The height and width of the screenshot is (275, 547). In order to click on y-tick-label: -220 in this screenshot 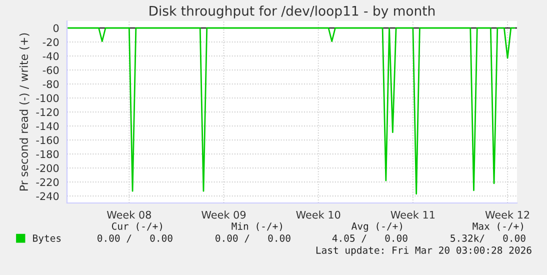, I will do `click(47, 182)`.